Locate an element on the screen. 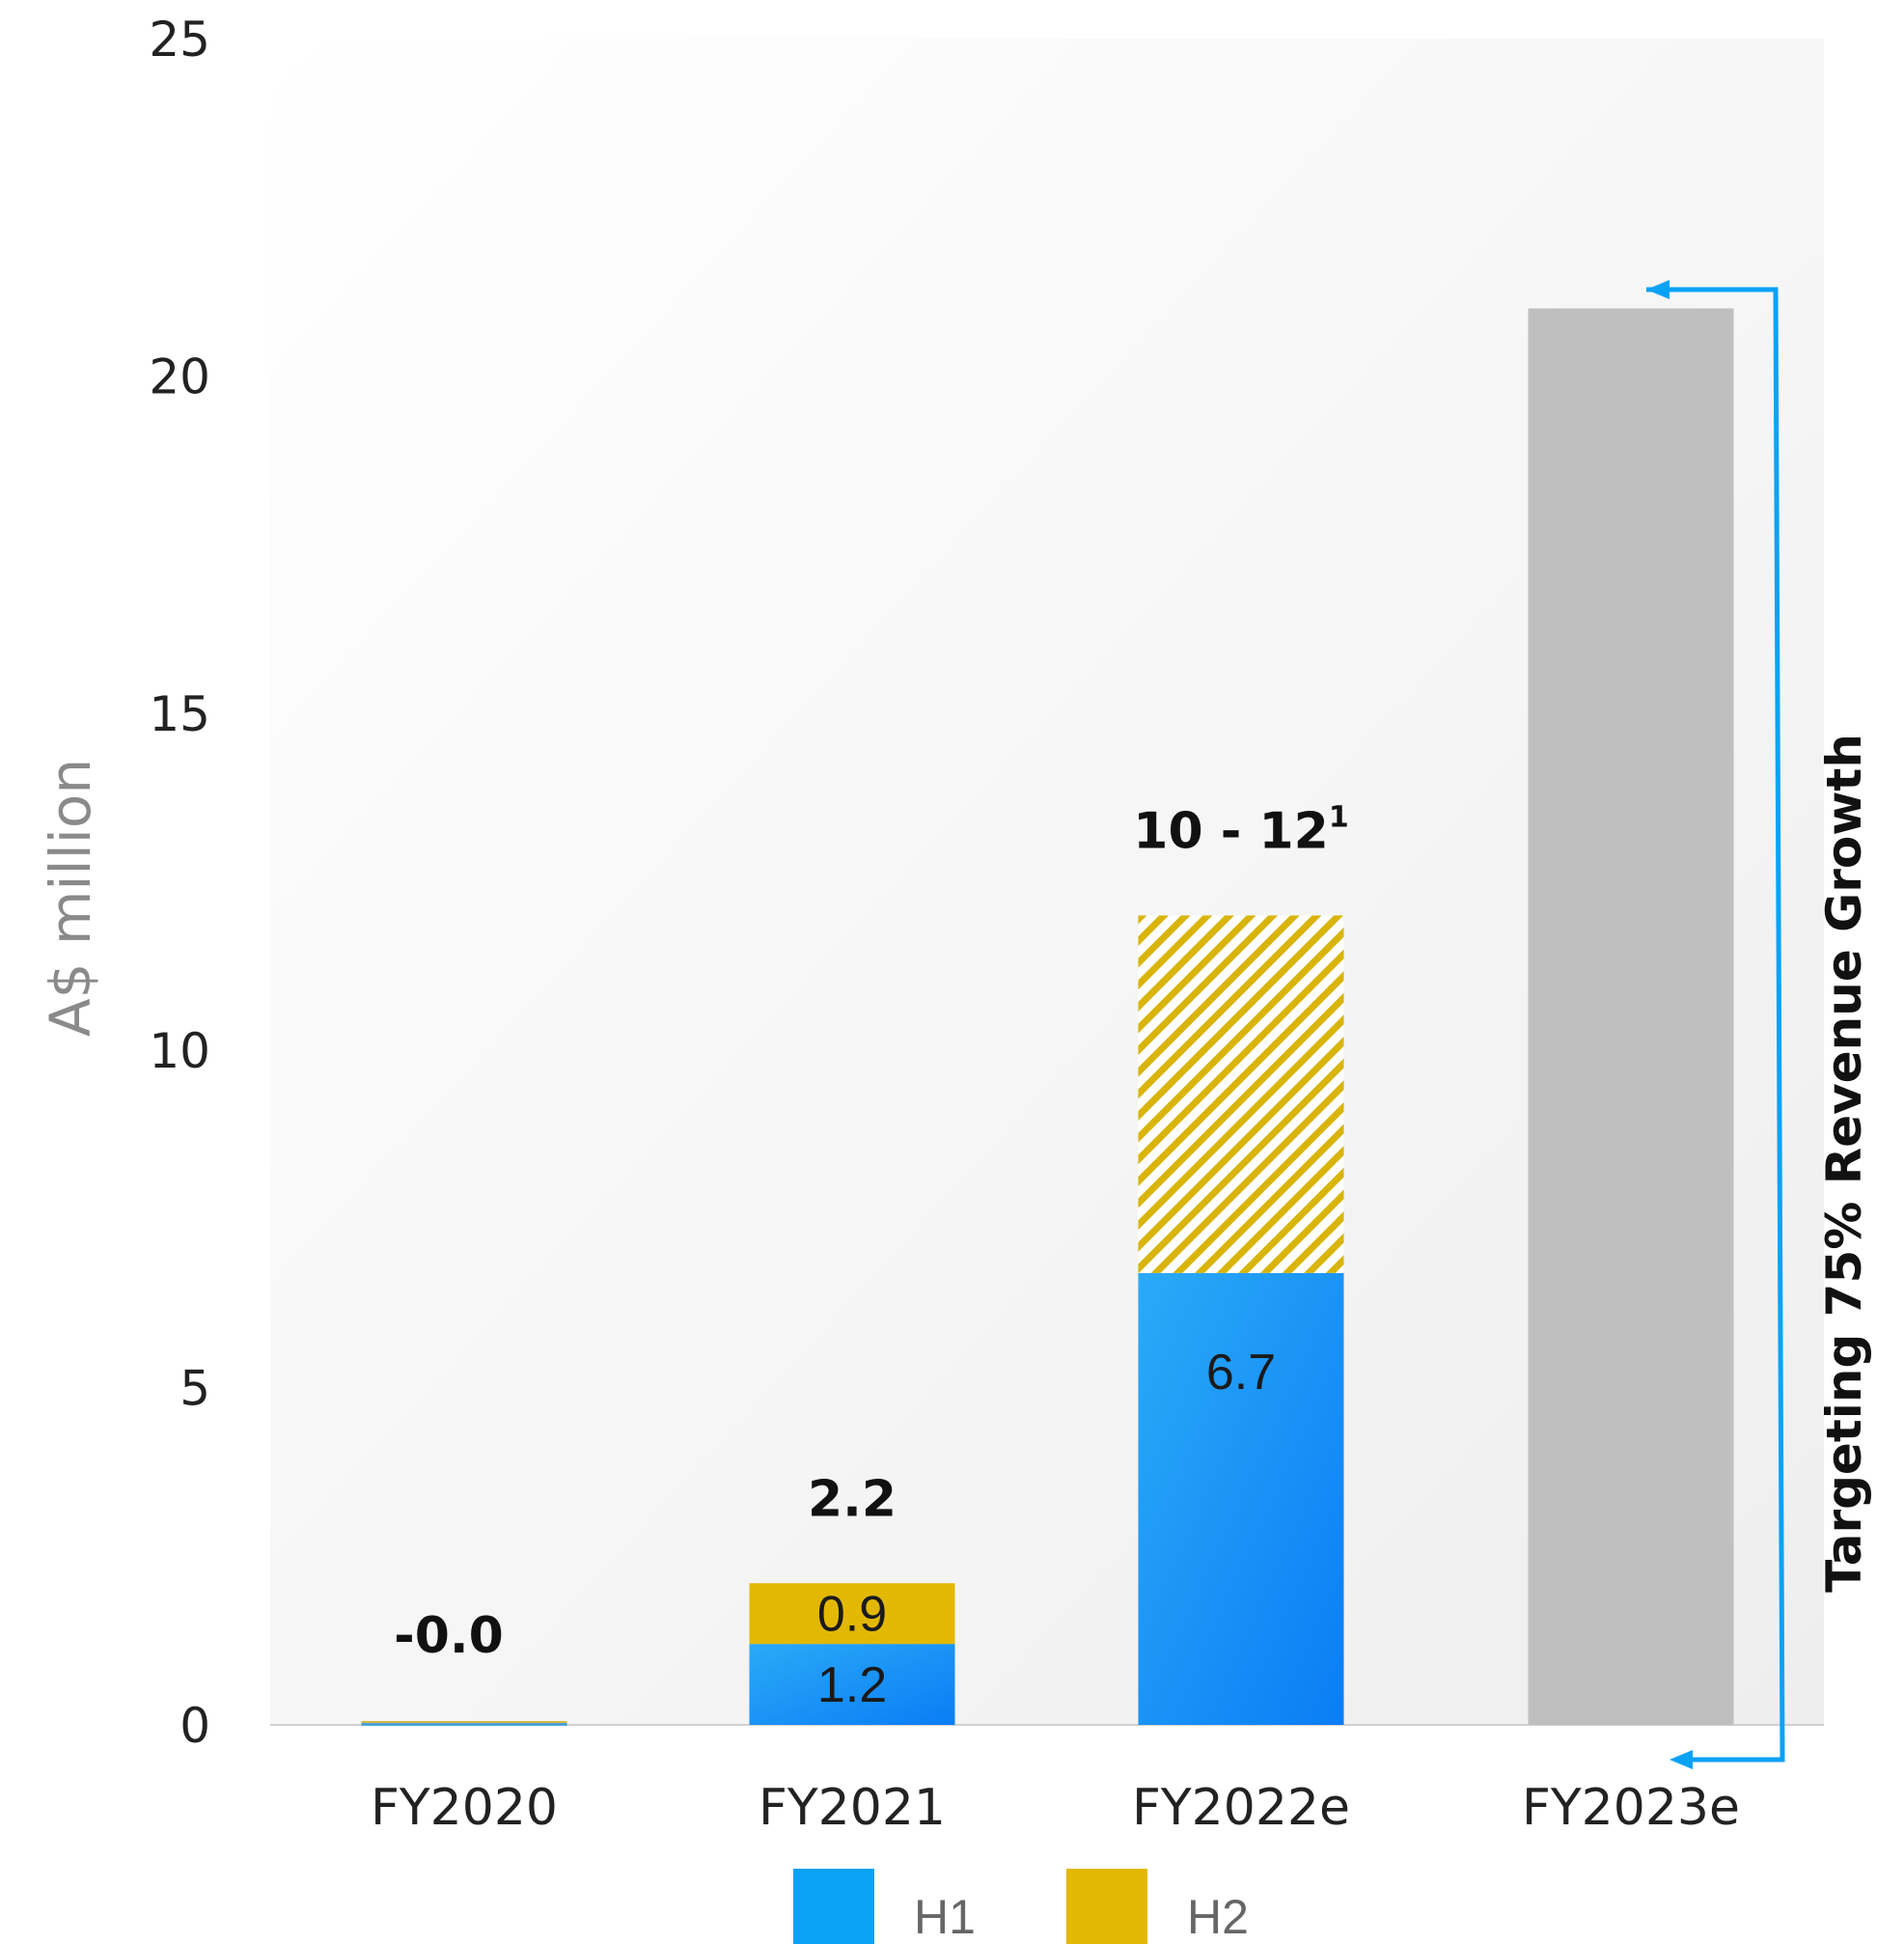 The height and width of the screenshot is (1944, 1904). y-tick-label: 5 is located at coordinates (195, 1389).